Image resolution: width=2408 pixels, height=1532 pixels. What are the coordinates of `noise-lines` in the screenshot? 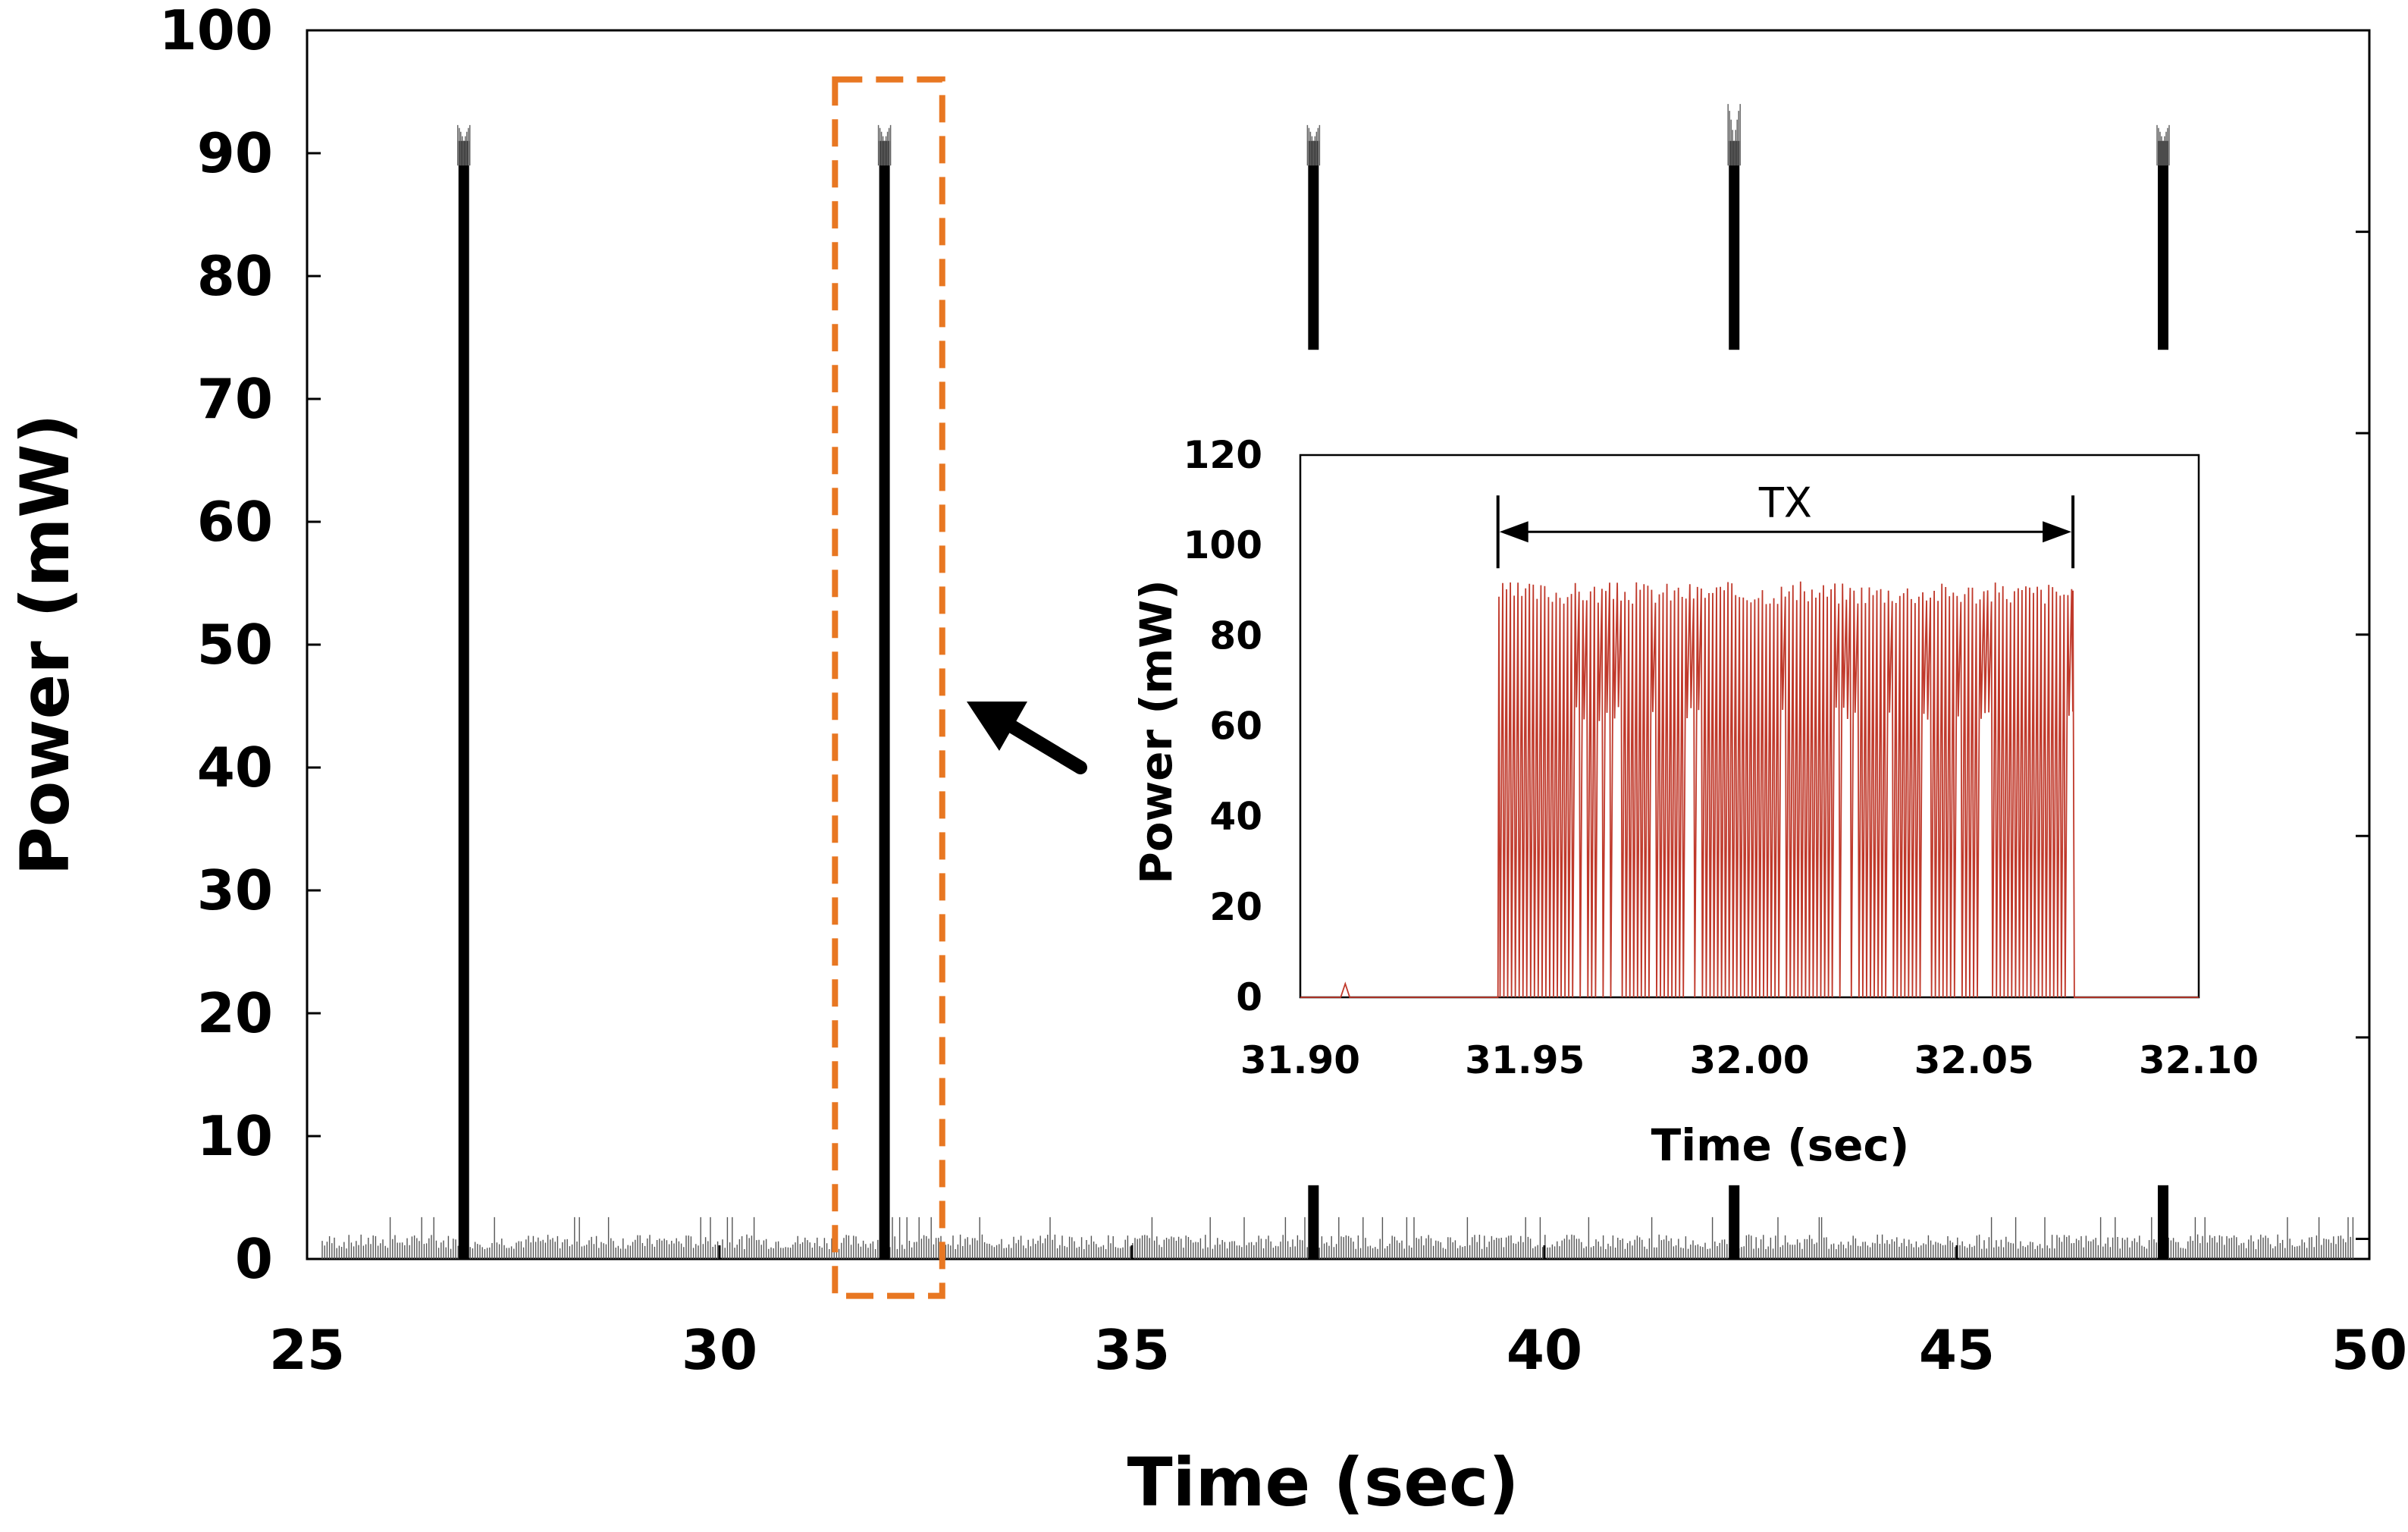 It's located at (1337, 1237).